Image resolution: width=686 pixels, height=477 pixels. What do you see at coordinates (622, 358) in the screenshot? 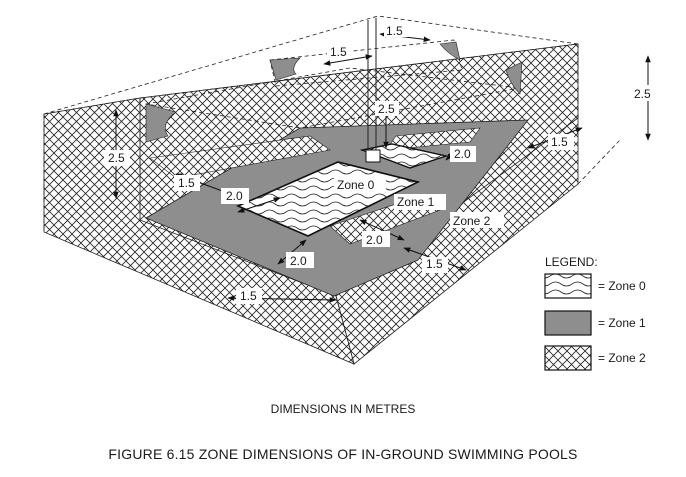
I see `legend-label-zone-2: = Zone 2` at bounding box center [622, 358].